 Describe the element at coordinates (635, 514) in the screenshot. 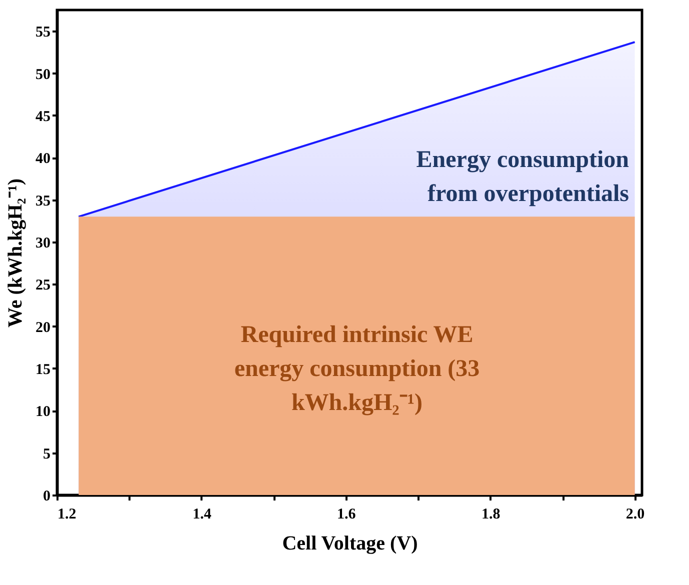

I see `x-tick-label: 2.0` at that location.